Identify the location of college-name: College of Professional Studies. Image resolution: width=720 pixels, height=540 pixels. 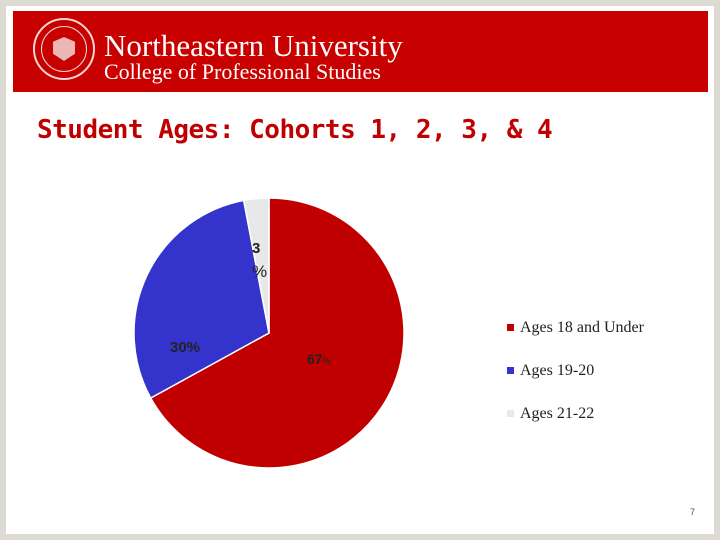
(242, 71).